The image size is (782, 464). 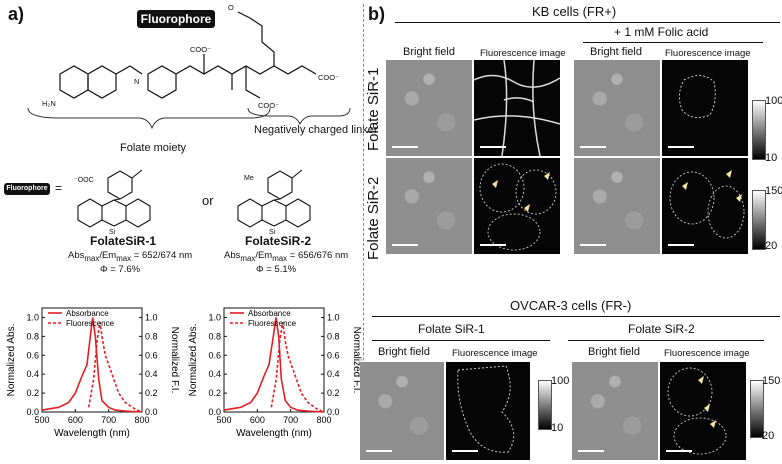 What do you see at coordinates (574, 11) in the screenshot?
I see `kb-title: KB cells (FR+)` at bounding box center [574, 11].